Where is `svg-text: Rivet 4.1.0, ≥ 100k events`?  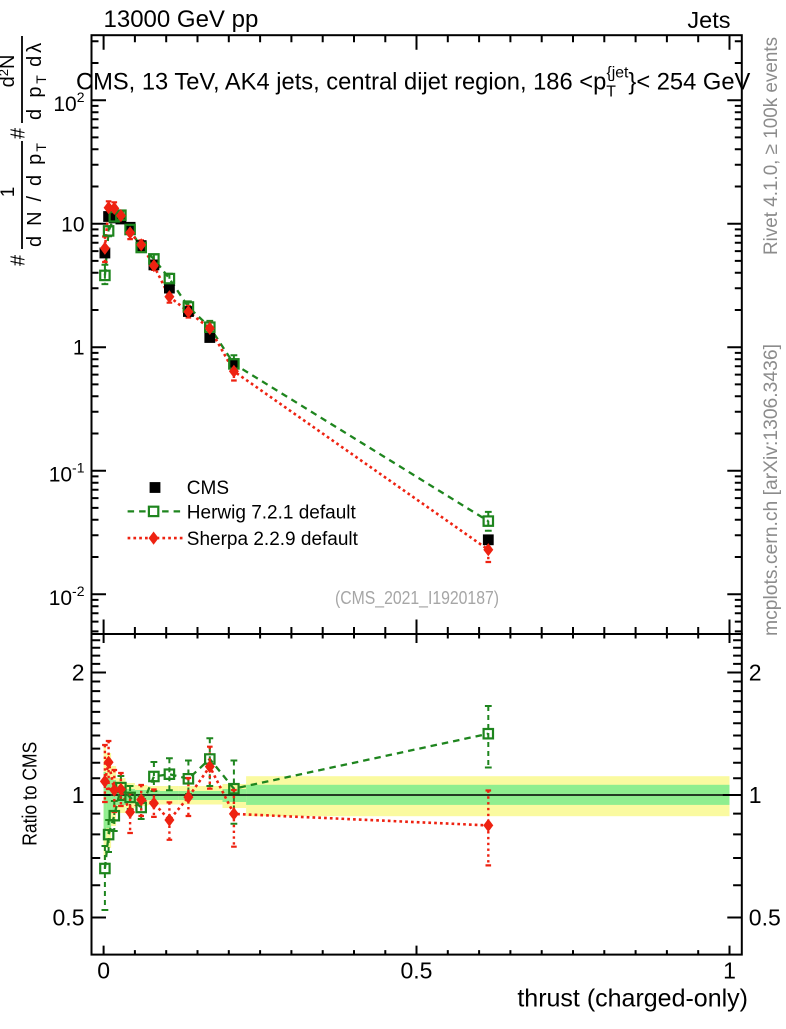 svg-text: Rivet 4.1.0, ≥ 100k events is located at coordinates (771, 146).